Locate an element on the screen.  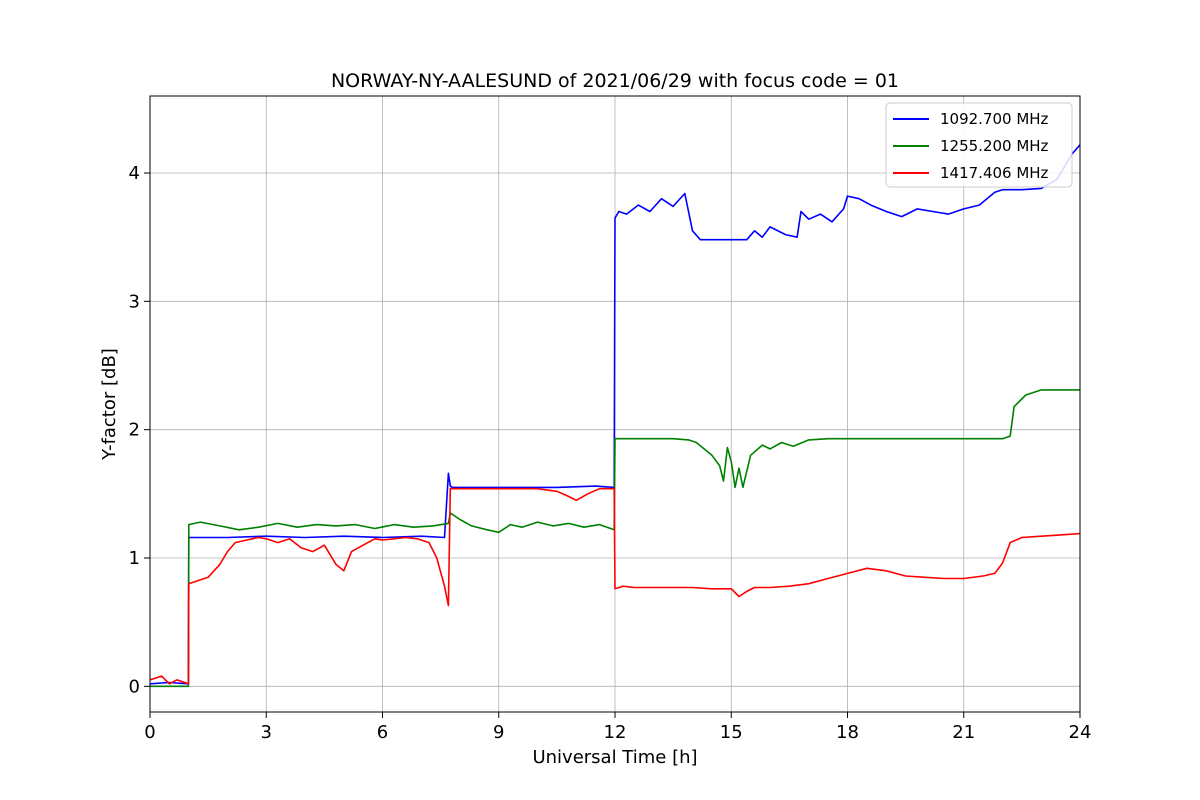
legend-box is located at coordinates (979, 145).